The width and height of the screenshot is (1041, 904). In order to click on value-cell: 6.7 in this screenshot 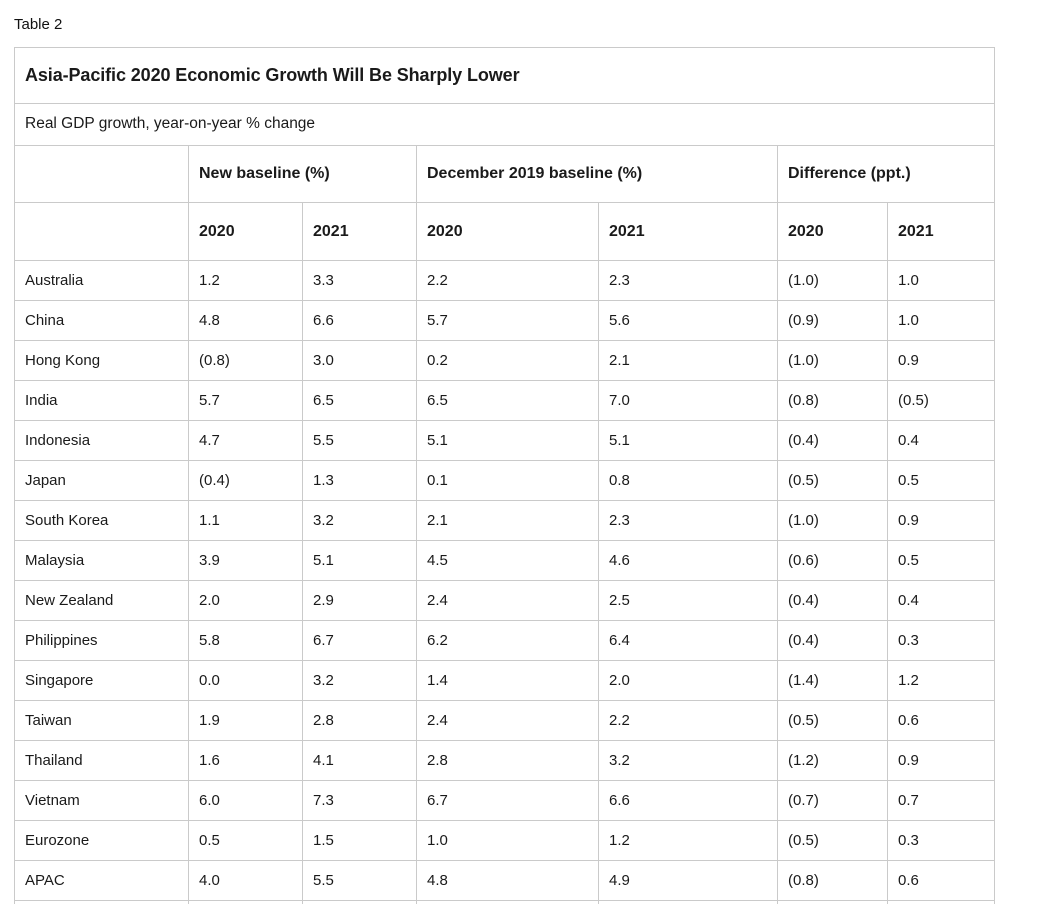, I will do `click(359, 640)`.